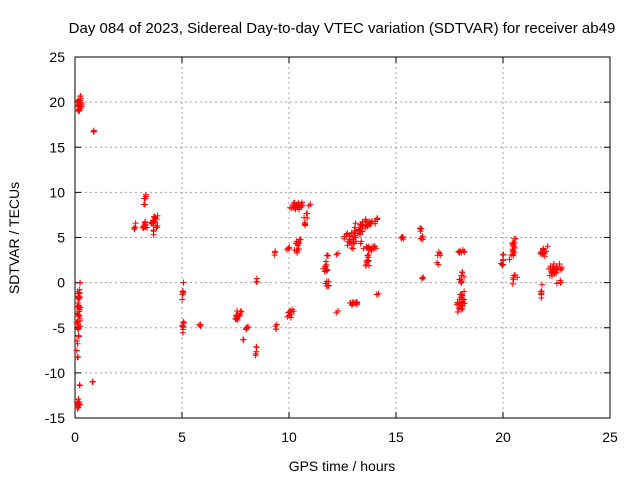 The image size is (640, 480). I want to click on x-tick-label: 0, so click(75, 437).